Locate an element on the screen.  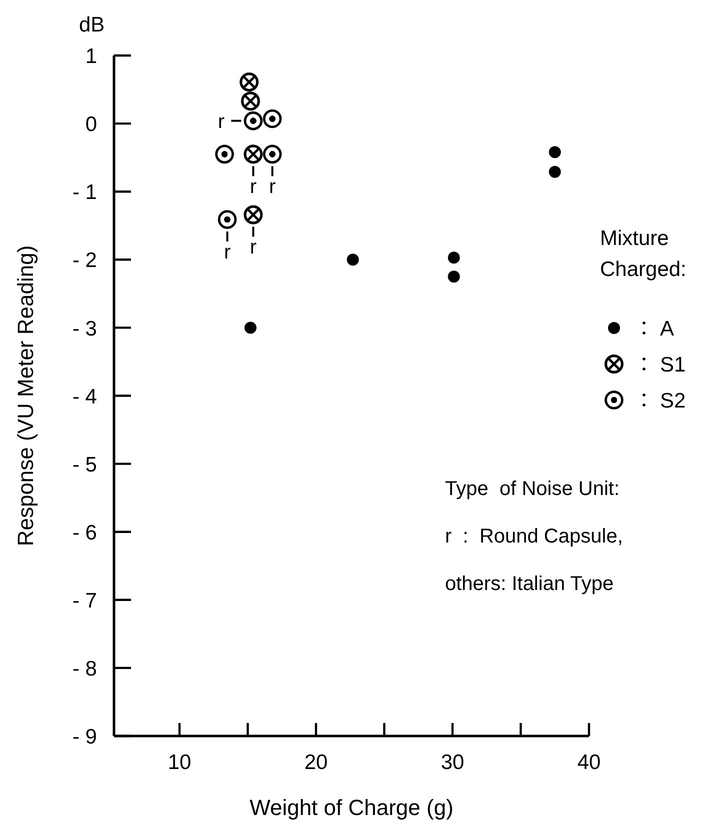
x-axis-title: Weight of Charge (g) is located at coordinates (352, 807).